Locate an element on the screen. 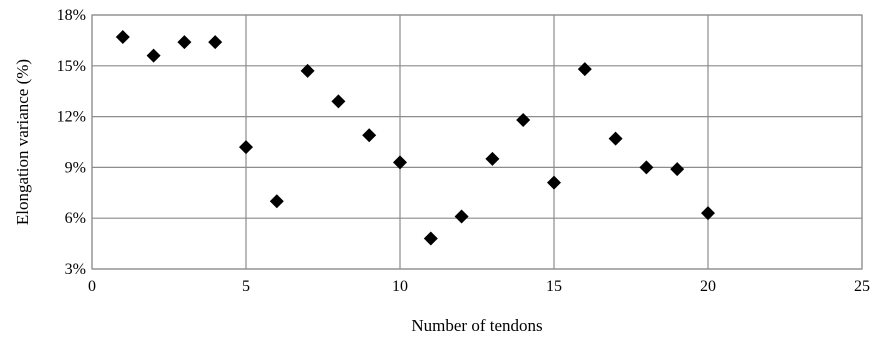 The height and width of the screenshot is (338, 882). x-axis-tick-labels: 0 5 10 15 20 25 is located at coordinates (479, 286).